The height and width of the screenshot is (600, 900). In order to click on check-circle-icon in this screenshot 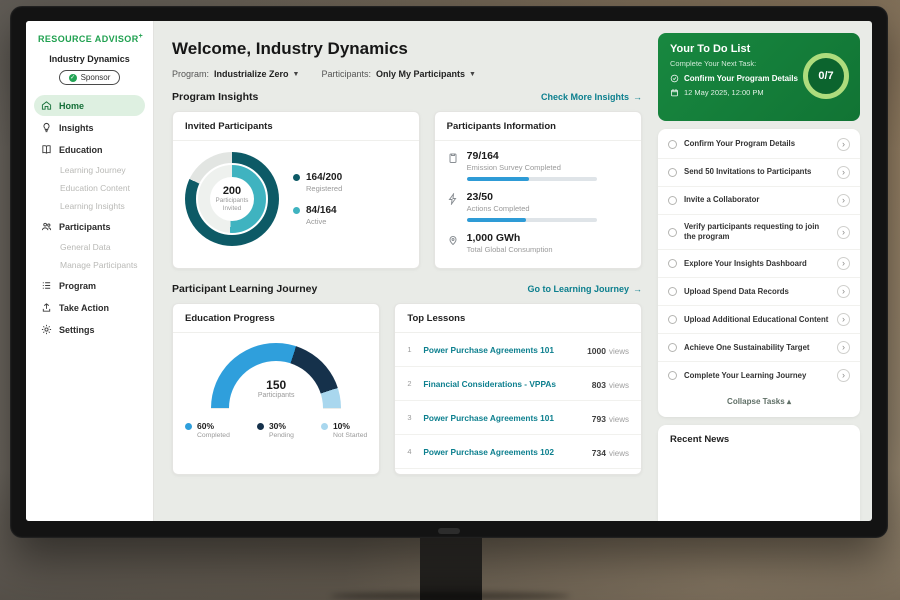, I will do `click(674, 78)`.